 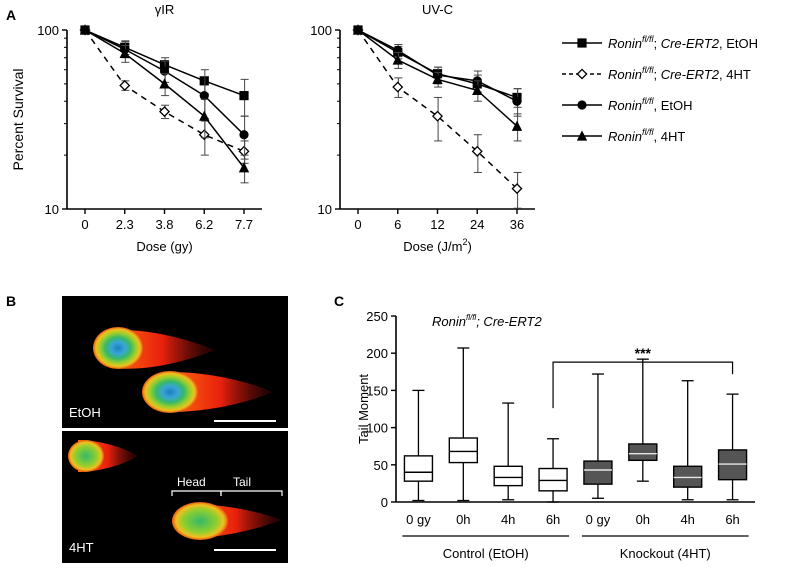 What do you see at coordinates (11, 15) in the screenshot?
I see `panel-label-a: A` at bounding box center [11, 15].